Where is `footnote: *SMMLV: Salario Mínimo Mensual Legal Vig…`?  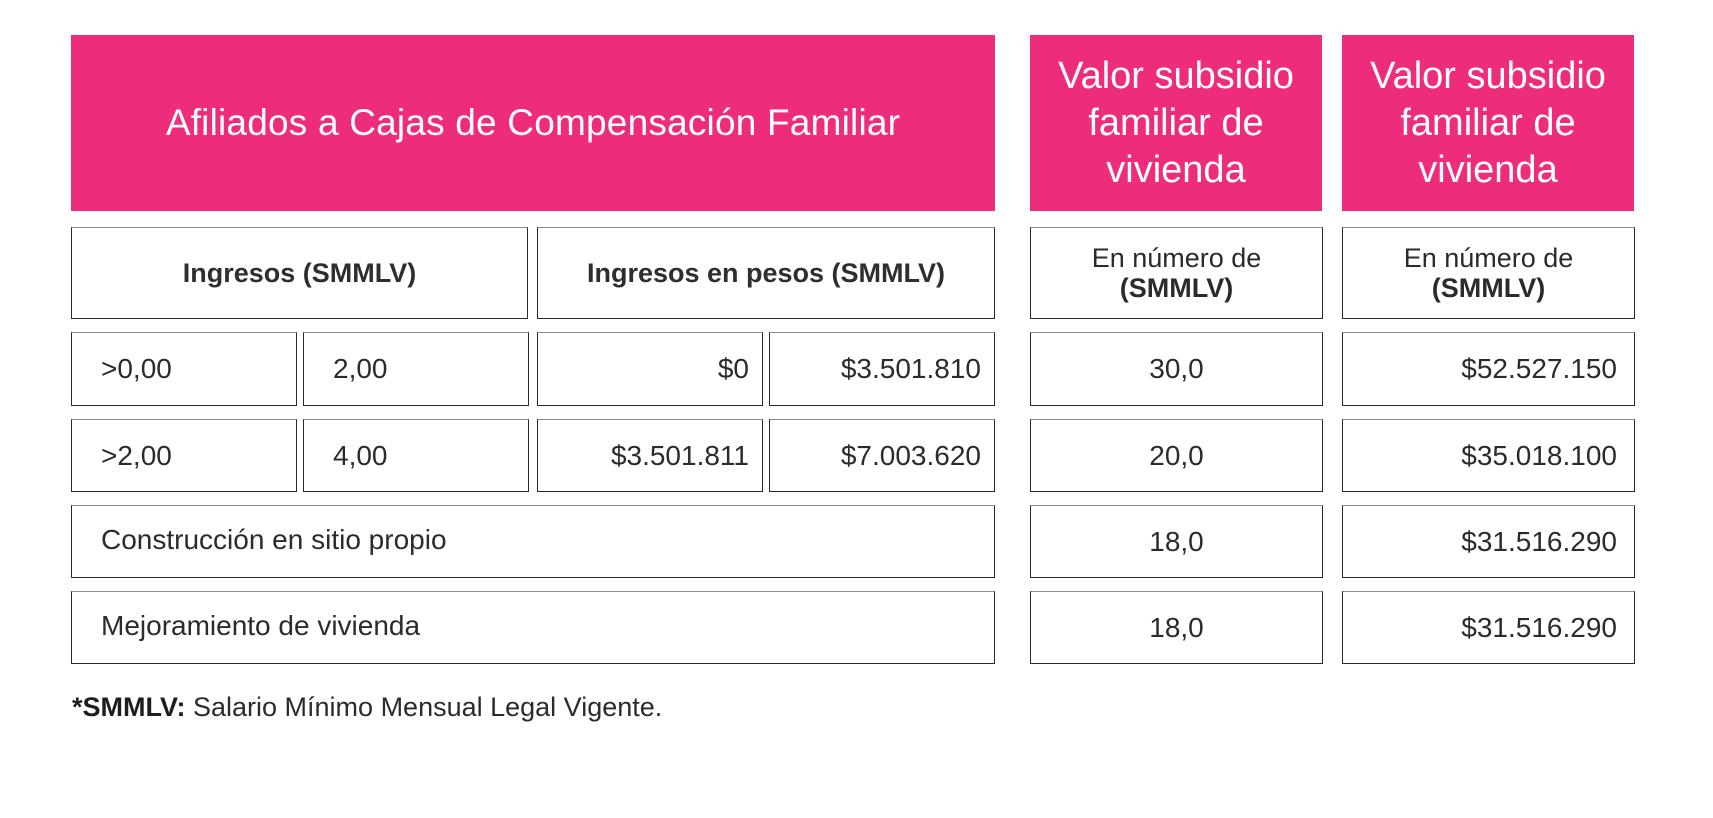
footnote: *SMMLV: Salario Mínimo Mensual Legal Vig… is located at coordinates (367, 707).